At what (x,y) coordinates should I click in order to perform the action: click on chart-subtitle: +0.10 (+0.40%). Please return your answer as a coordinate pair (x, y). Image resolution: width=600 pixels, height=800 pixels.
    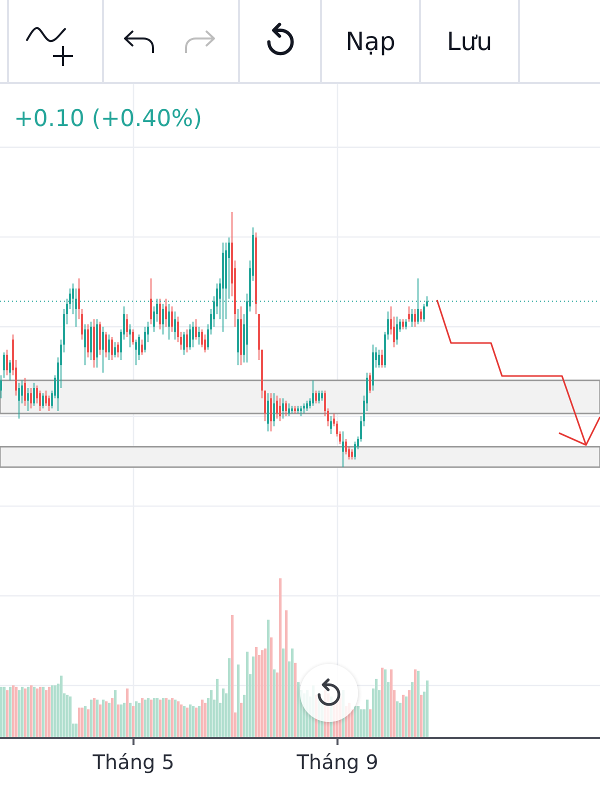
    Looking at the image, I should click on (108, 119).